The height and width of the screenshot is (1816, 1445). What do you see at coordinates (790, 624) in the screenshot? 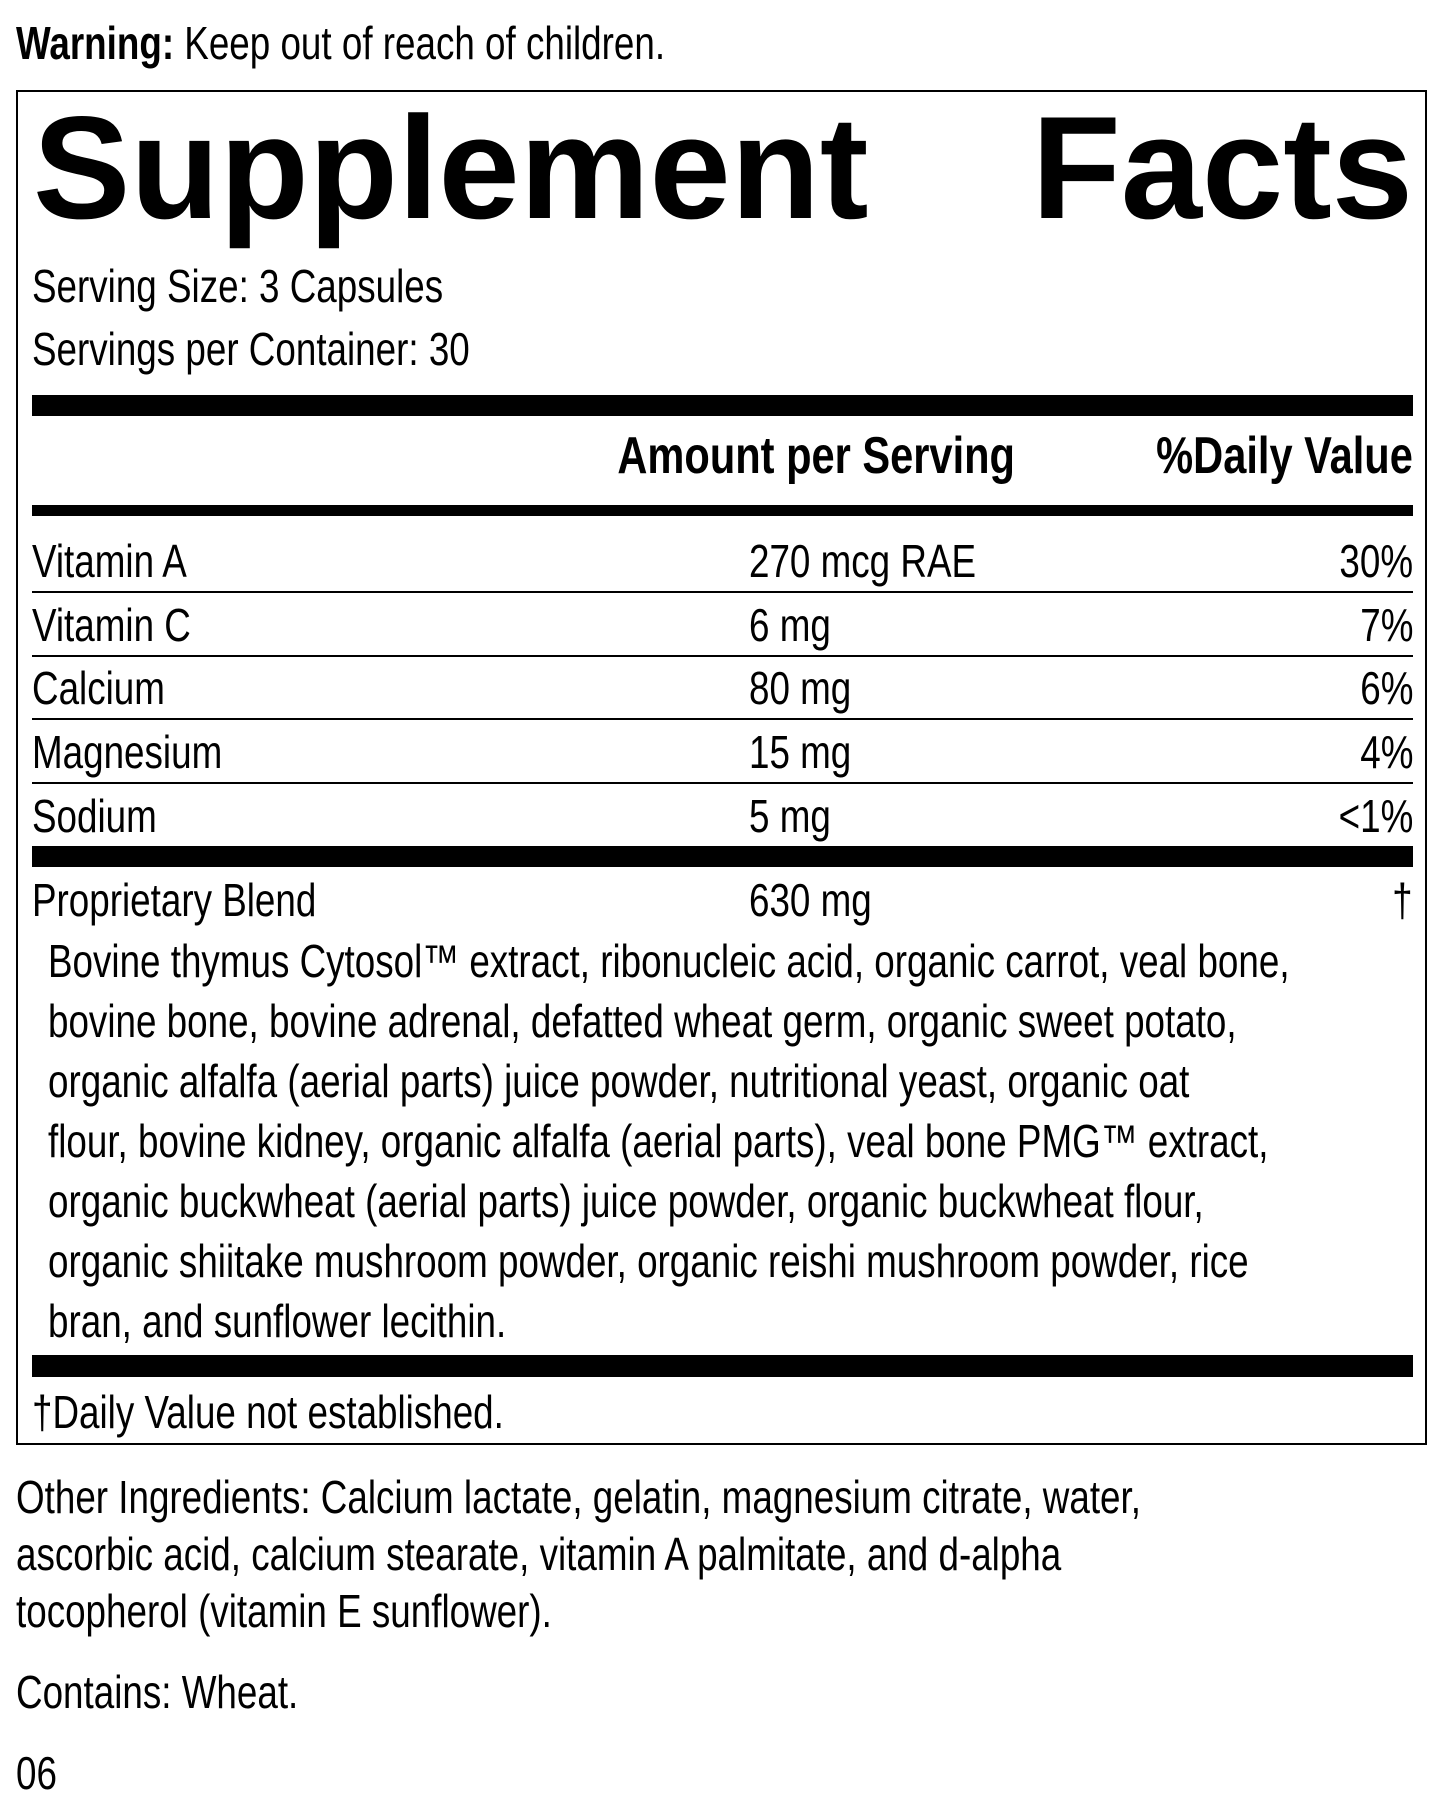
I see `nutrient-amount: 6 mg` at bounding box center [790, 624].